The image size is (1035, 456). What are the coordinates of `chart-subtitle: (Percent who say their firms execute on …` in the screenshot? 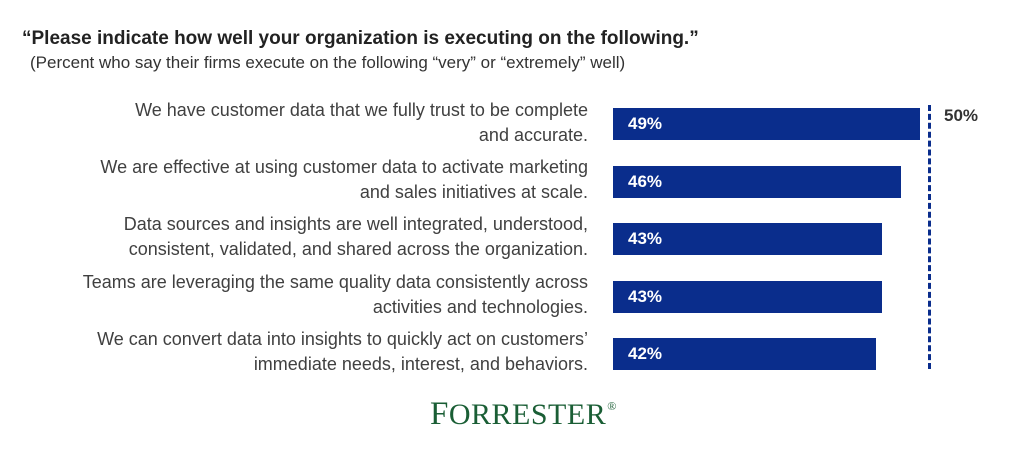 It's located at (328, 62).